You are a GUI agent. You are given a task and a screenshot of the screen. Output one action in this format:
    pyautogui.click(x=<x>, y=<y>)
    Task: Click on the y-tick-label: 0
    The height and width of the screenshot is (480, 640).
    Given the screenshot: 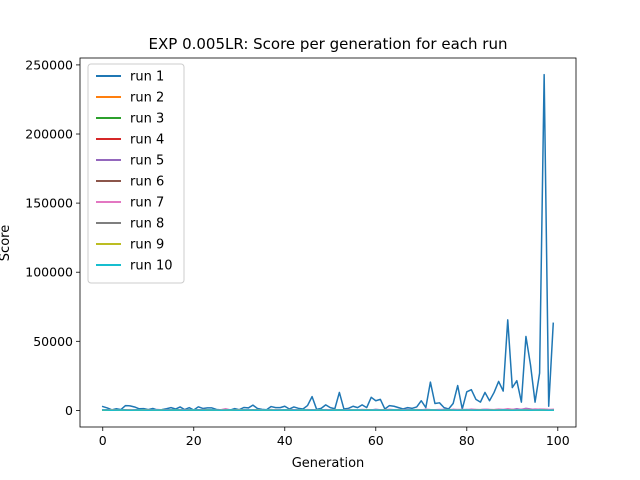 What is the action you would take?
    pyautogui.click(x=69, y=410)
    